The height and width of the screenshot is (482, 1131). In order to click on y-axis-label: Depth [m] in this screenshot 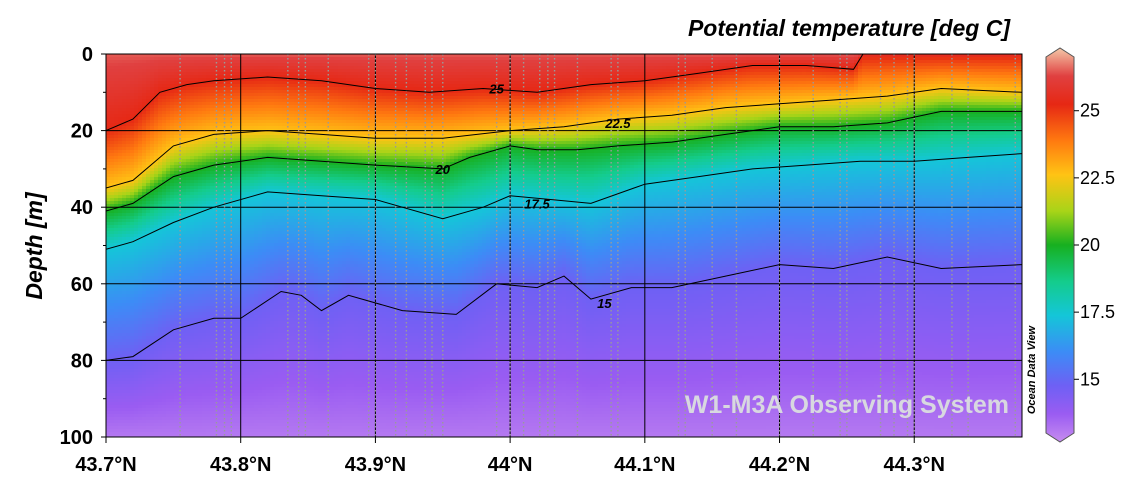, I will do `click(34, 245)`.